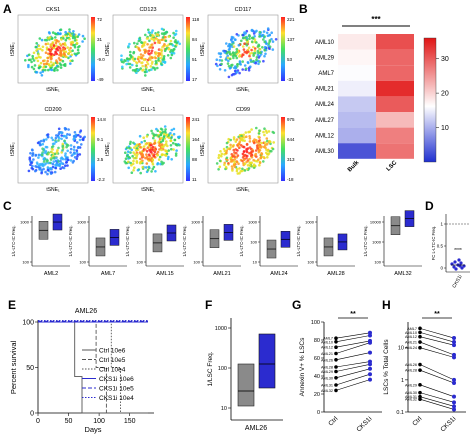  What do you see at coordinates (152, 50) in the screenshot?
I see `tsne-plot: CD123 118 84 51 17 tSNE₁ tSNE₂` at bounding box center [152, 50].